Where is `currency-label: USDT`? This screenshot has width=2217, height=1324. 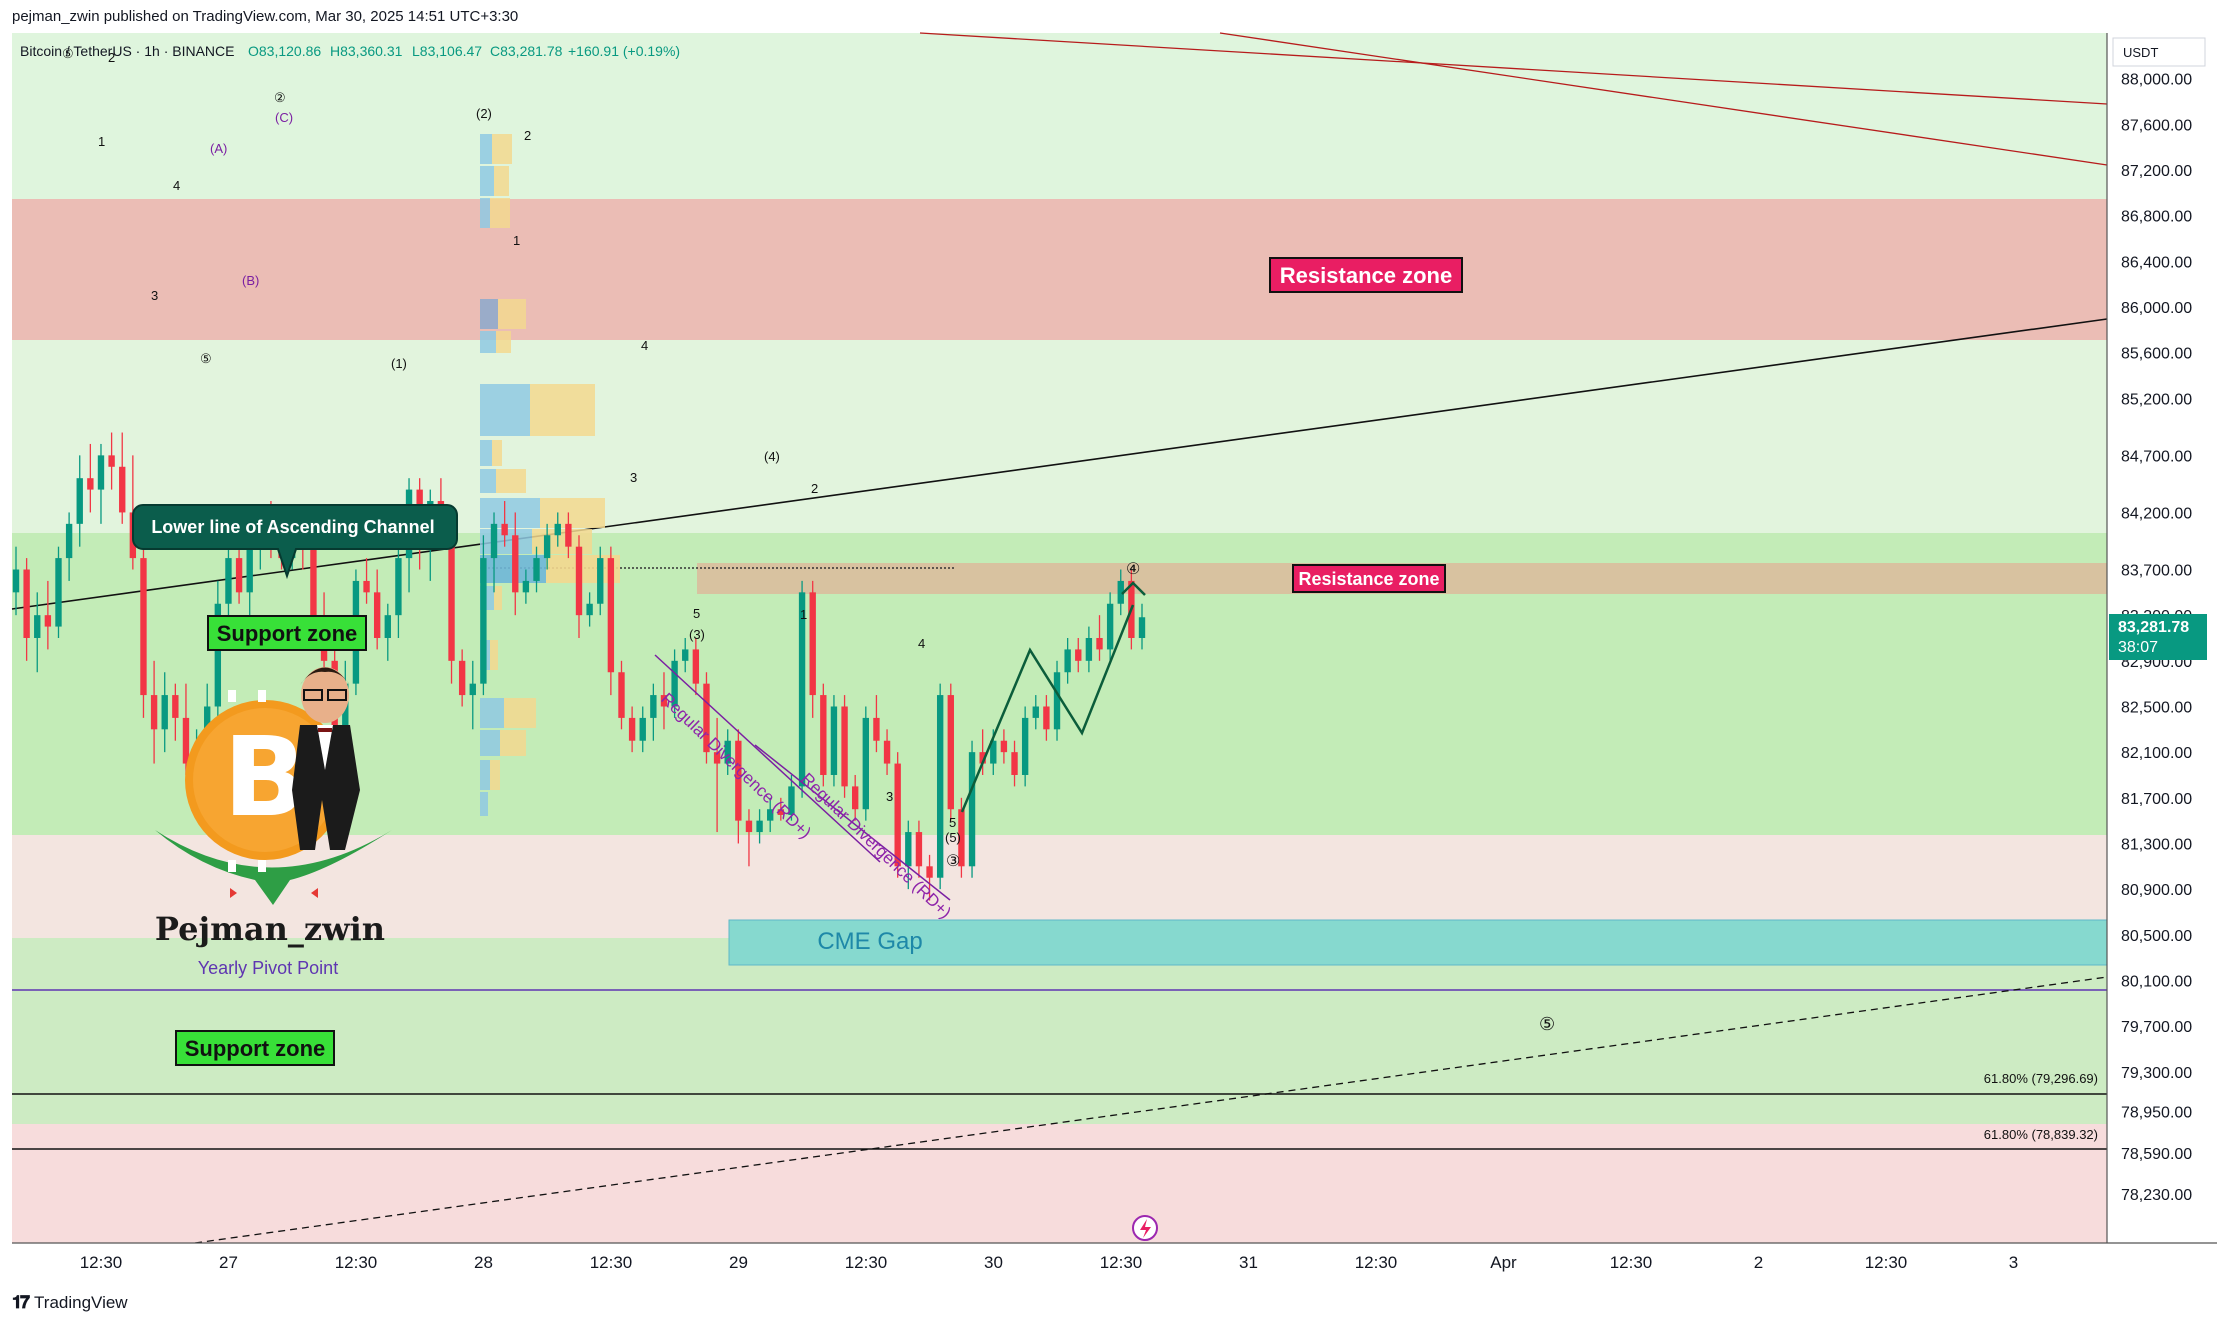 currency-label: USDT is located at coordinates (2140, 52).